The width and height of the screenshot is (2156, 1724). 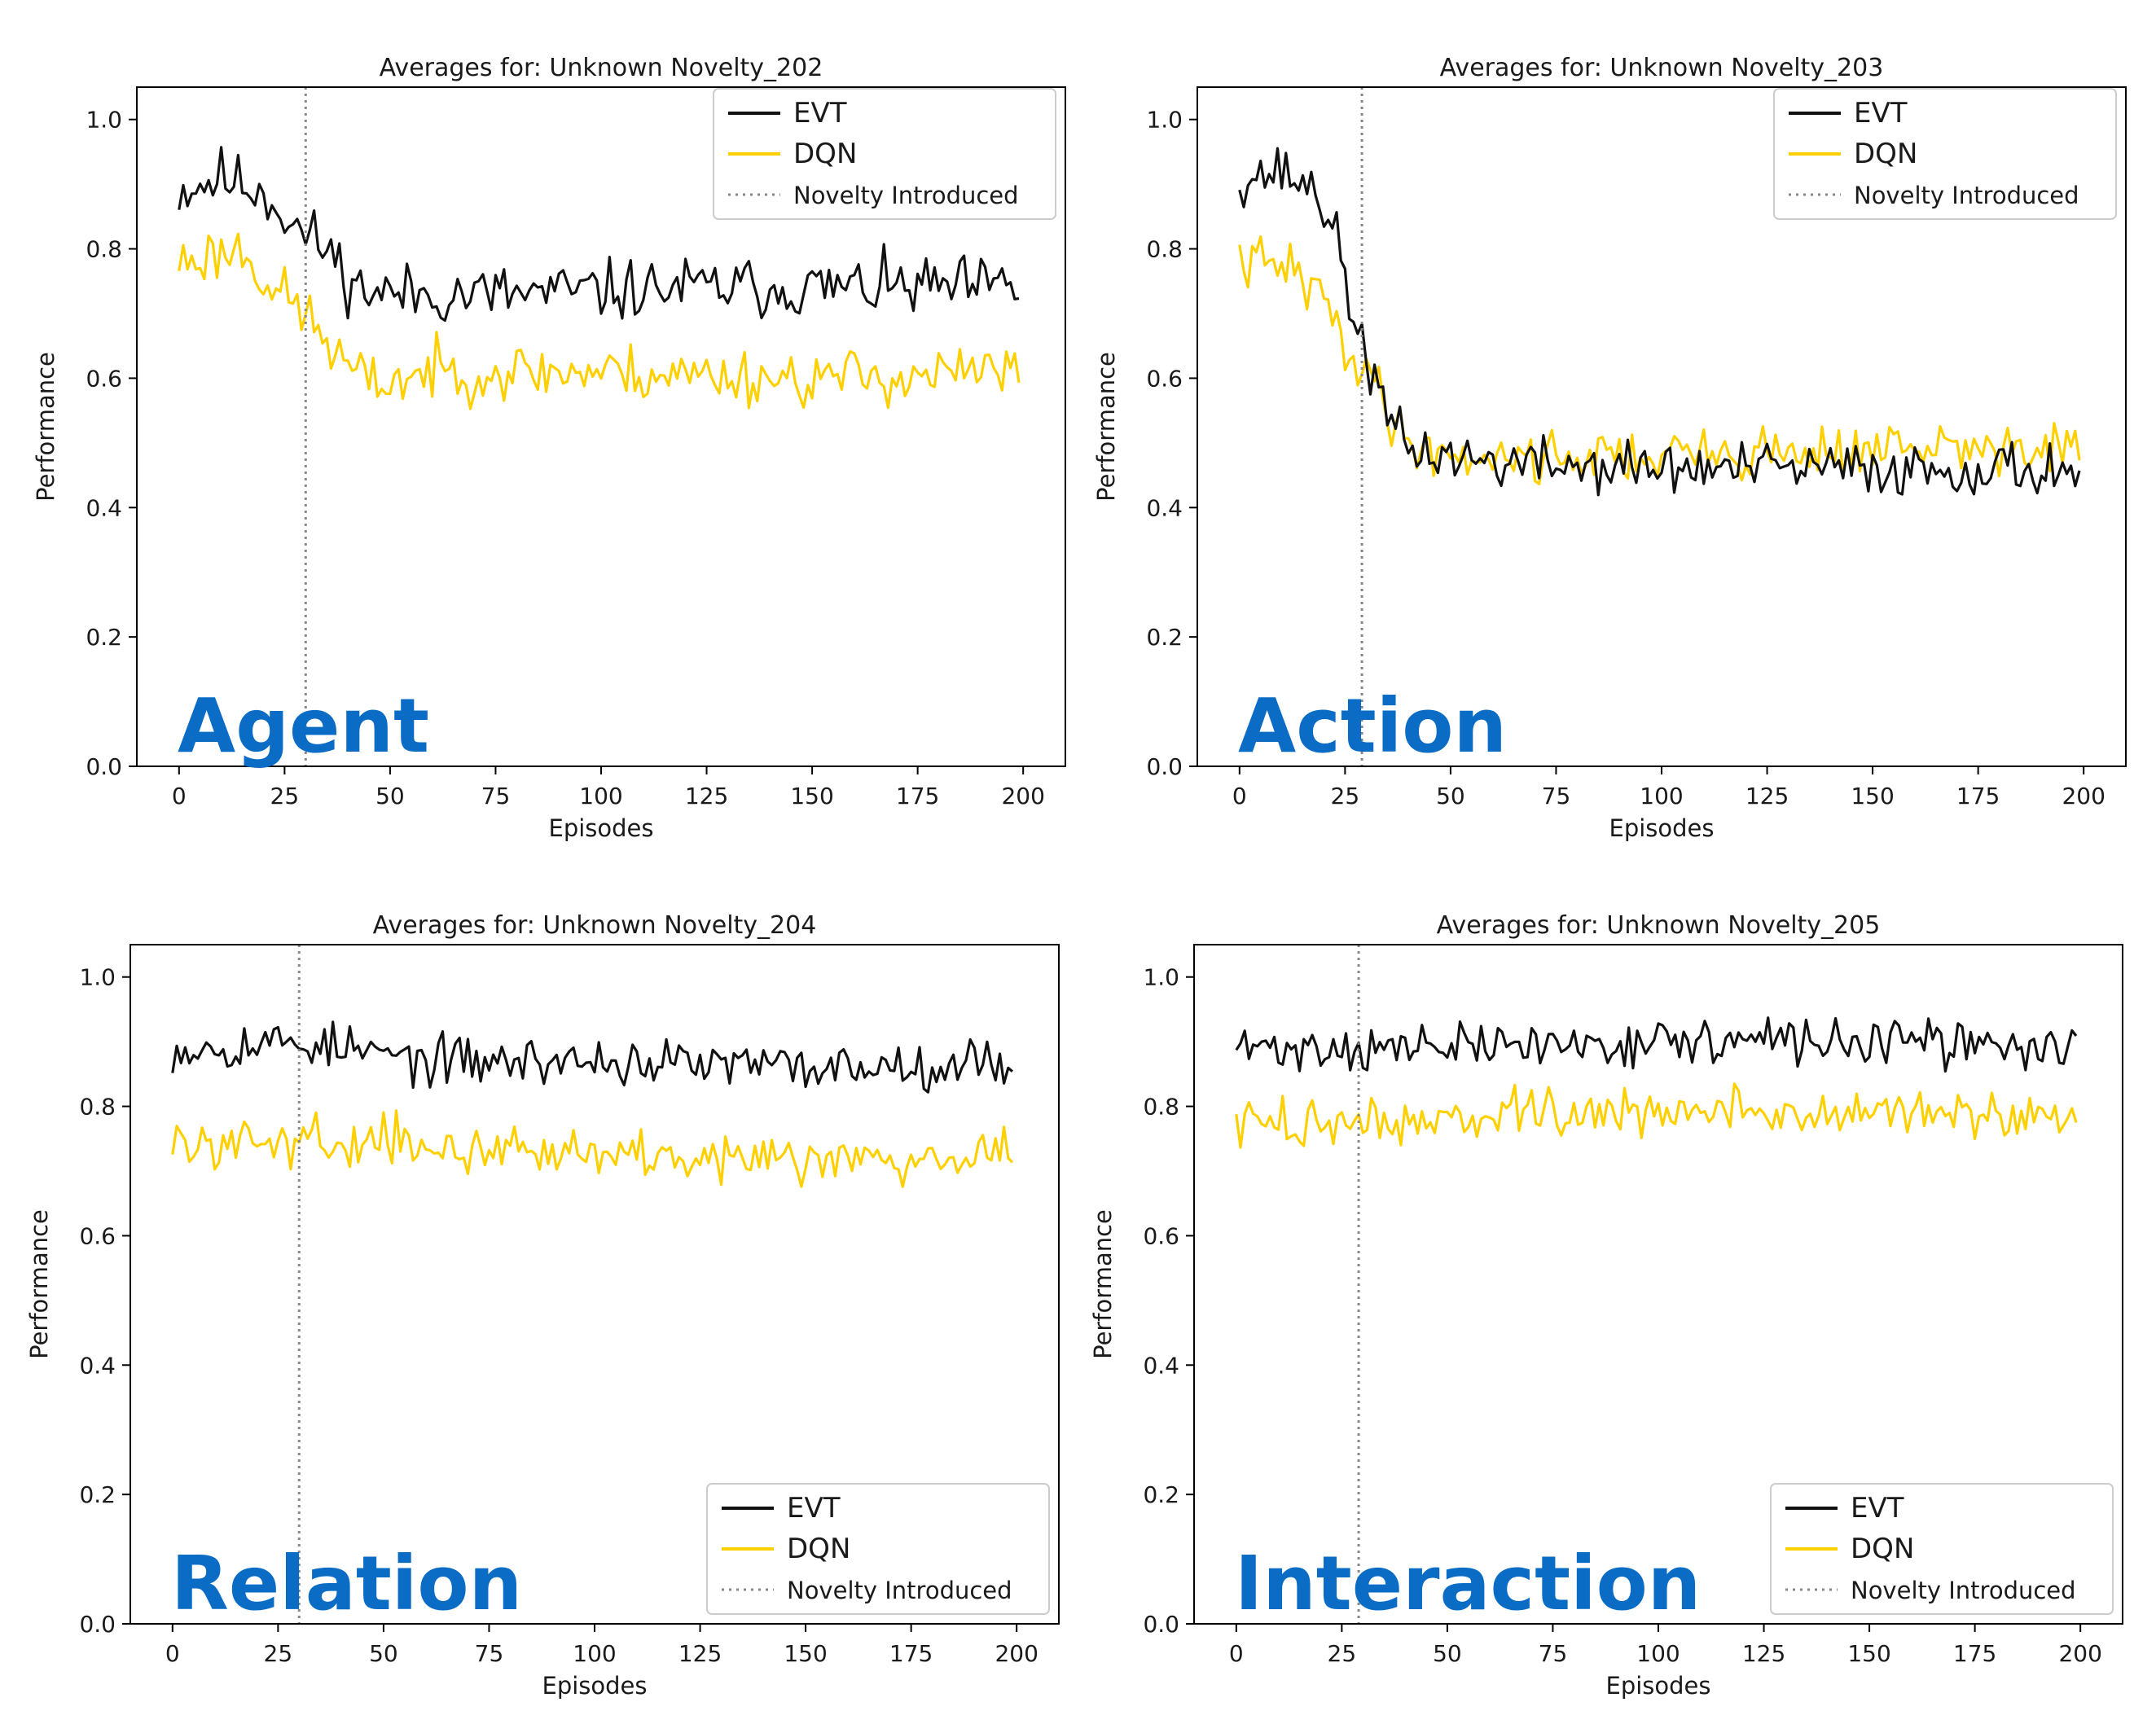 What do you see at coordinates (346, 1583) in the screenshot?
I see `category-label: Relation` at bounding box center [346, 1583].